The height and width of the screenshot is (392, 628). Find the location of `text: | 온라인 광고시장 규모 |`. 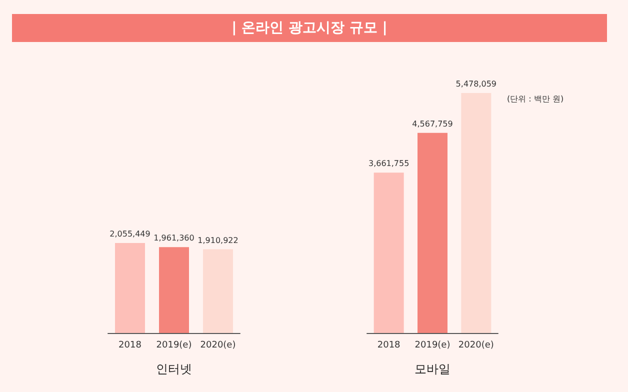

text: | 온라인 광고시장 규모 | is located at coordinates (309, 28).